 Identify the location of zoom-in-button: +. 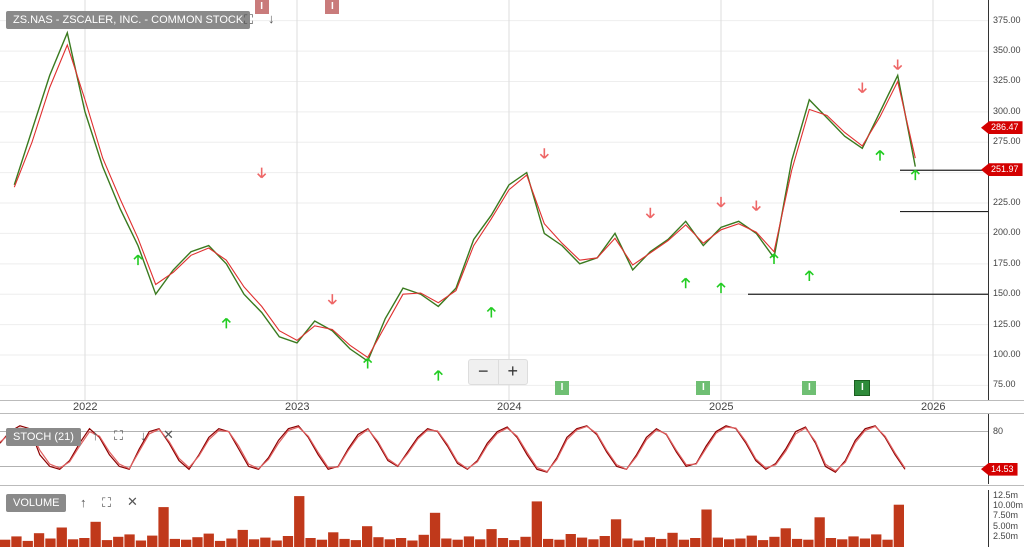
(512, 372).